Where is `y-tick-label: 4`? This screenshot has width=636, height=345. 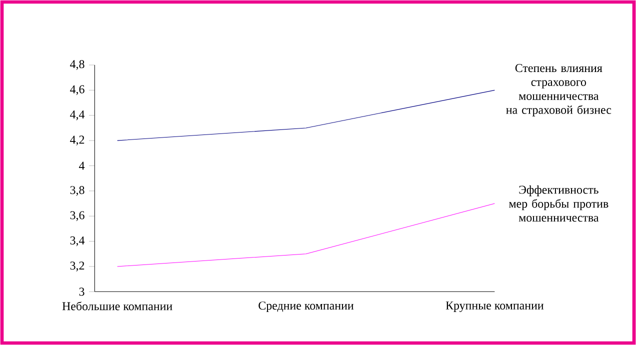
y-tick-label: 4 is located at coordinates (82, 166).